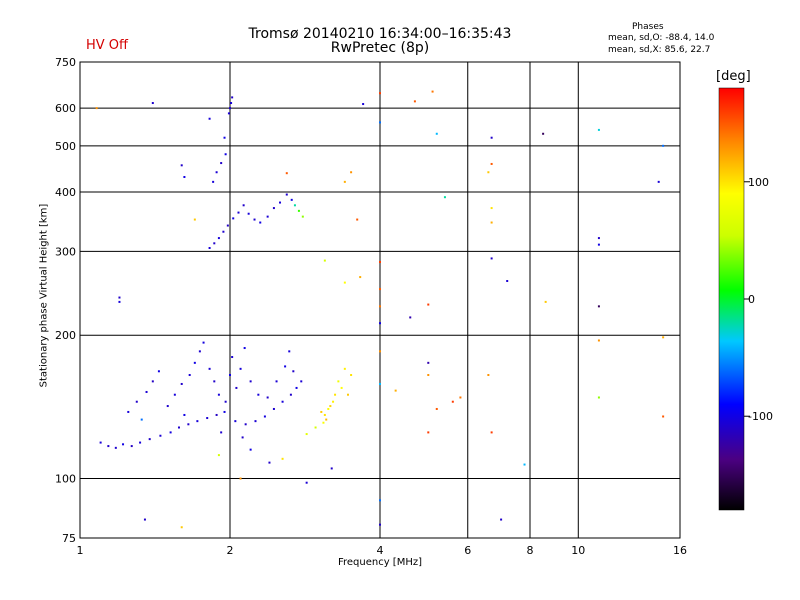 This screenshot has height=600, width=800. What do you see at coordinates (680, 550) in the screenshot?
I see `x-tick-label: 16` at bounding box center [680, 550].